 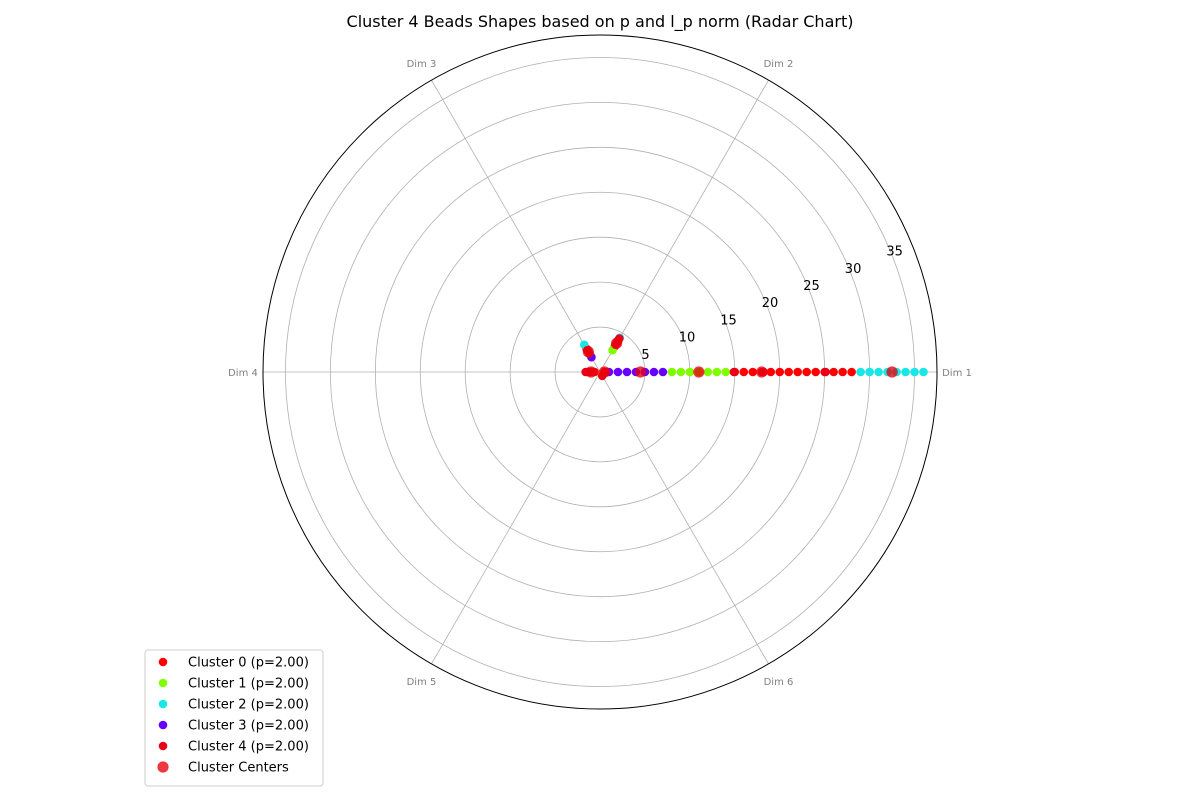 I want to click on axis-label-dim-2: Dim 2, so click(x=779, y=64).